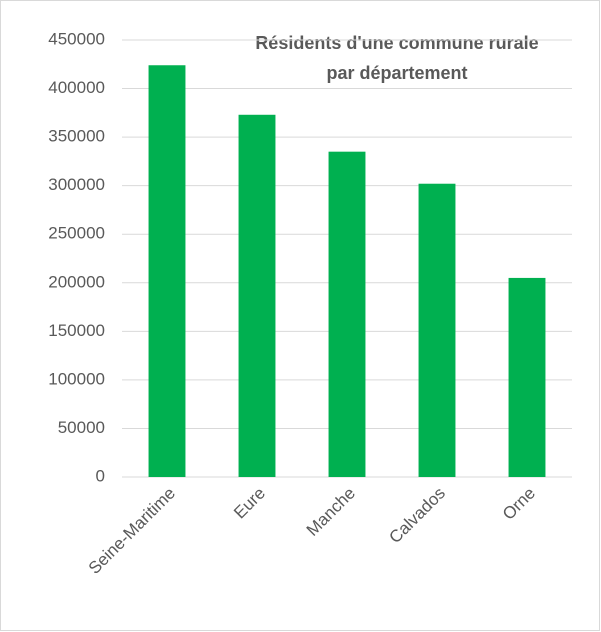 This screenshot has height=632, width=601. What do you see at coordinates (100, 475) in the screenshot?
I see `y-tick-label: 0` at bounding box center [100, 475].